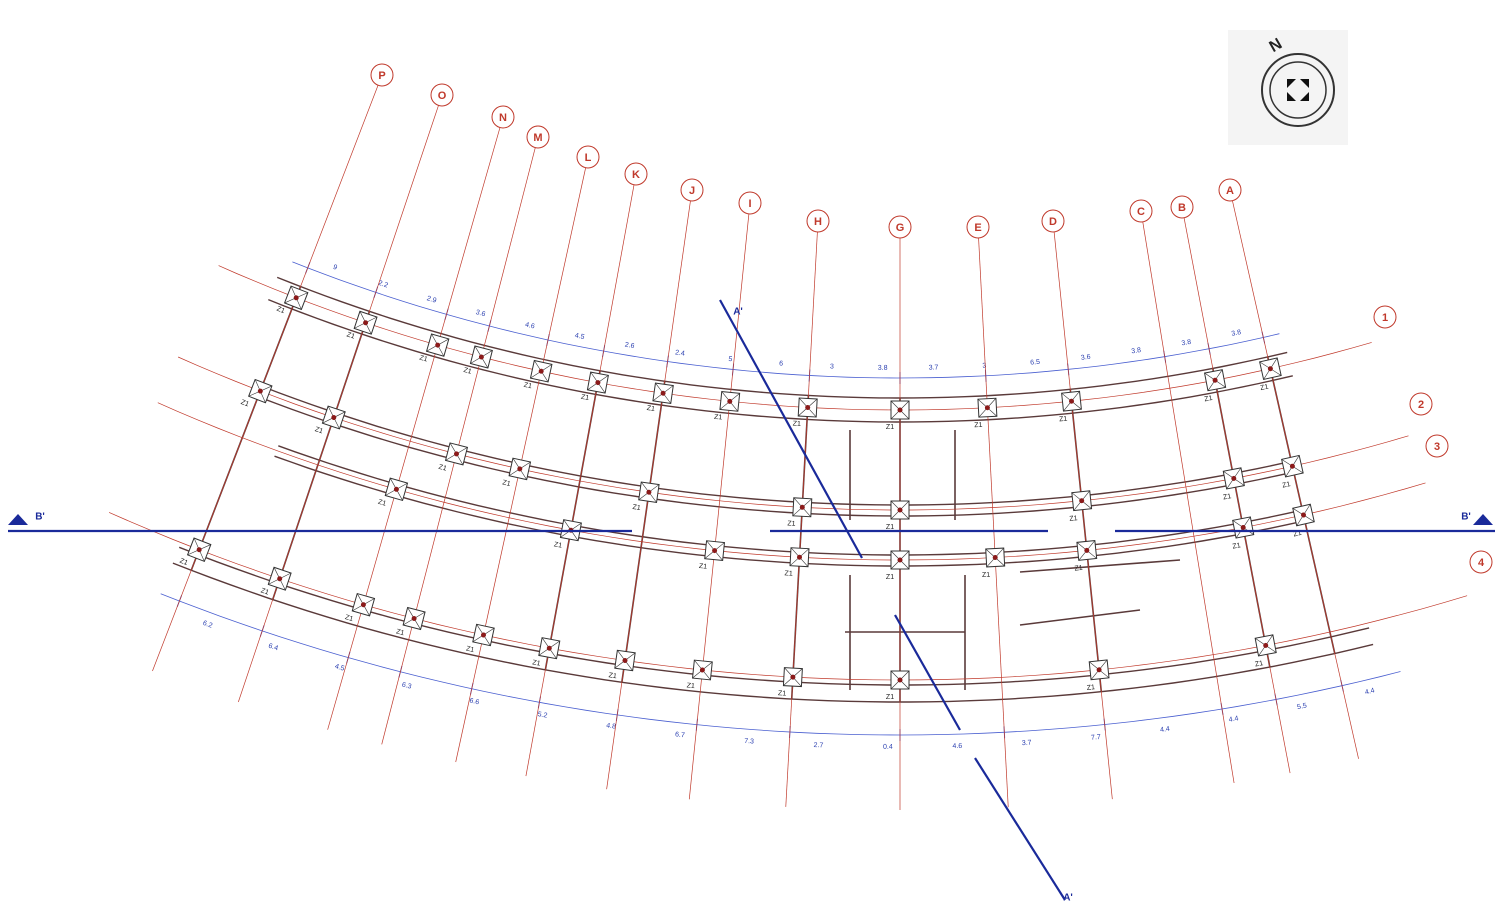 This screenshot has width=1501, height=924. What do you see at coordinates (692, 191) in the screenshot?
I see `grid-label: J` at bounding box center [692, 191].